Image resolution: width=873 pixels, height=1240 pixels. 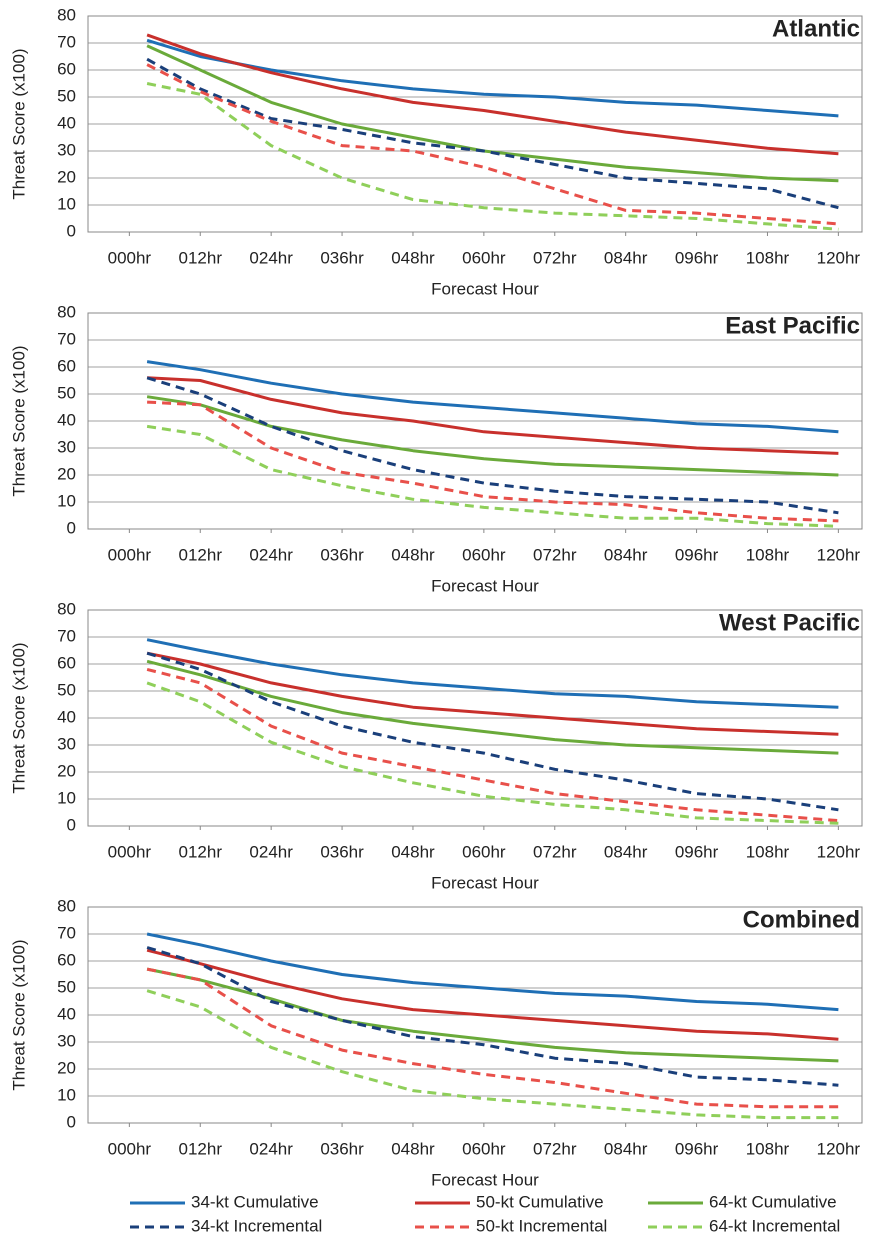 I want to click on chart-title: East Pacific, so click(x=792, y=325).